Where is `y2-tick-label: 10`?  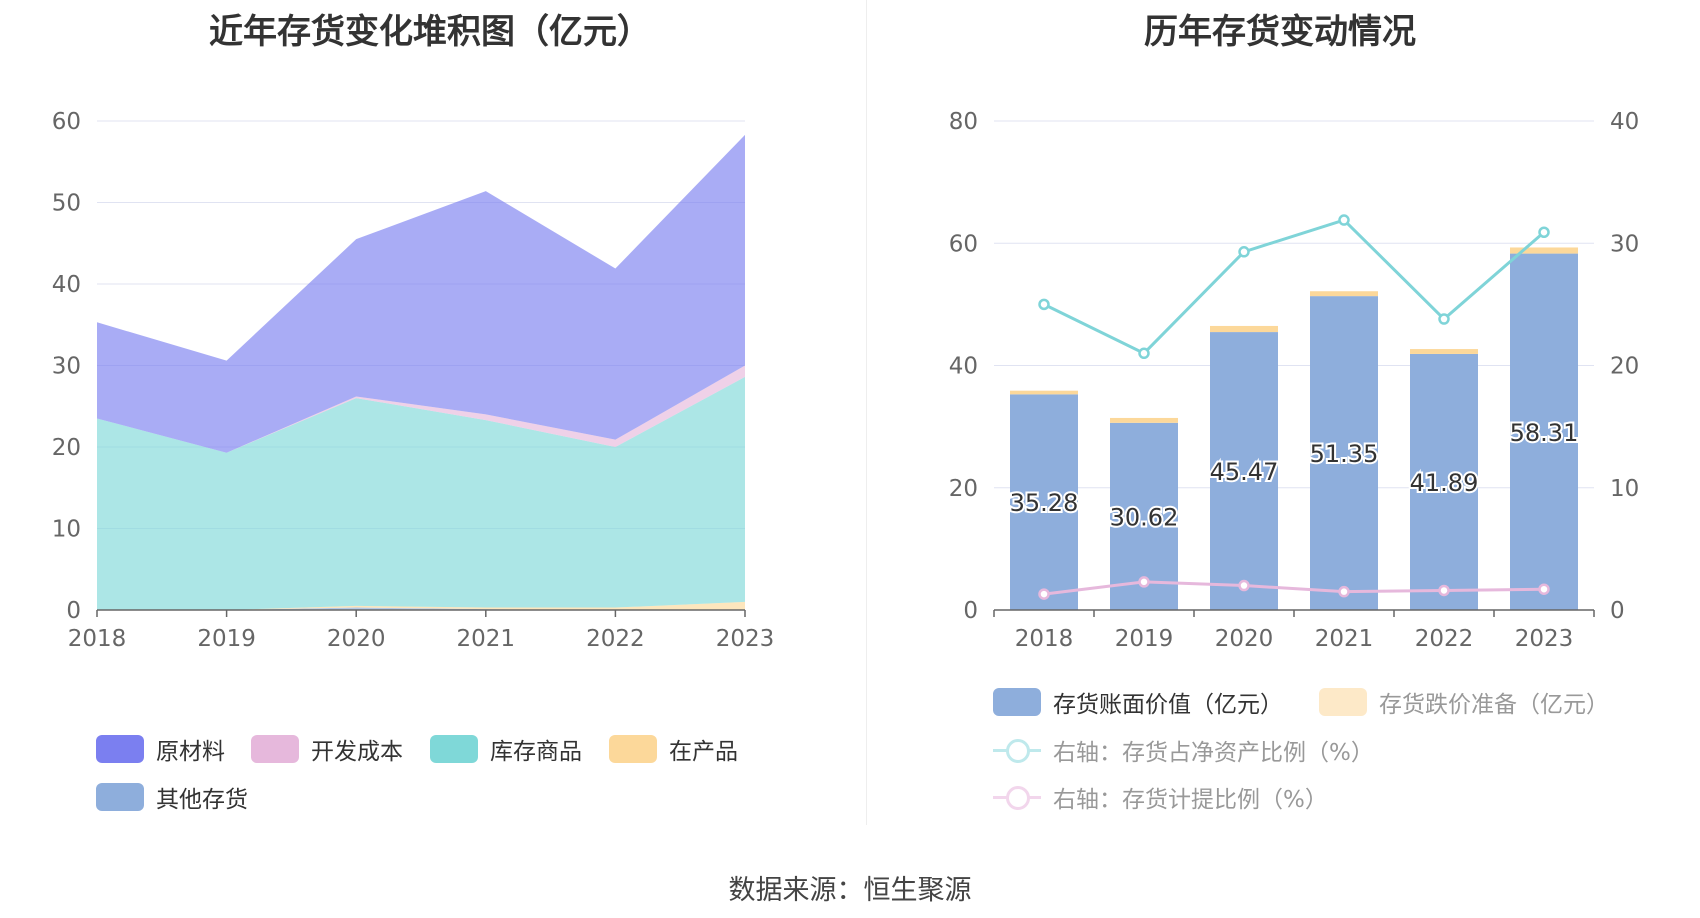
y2-tick-label: 10 is located at coordinates (1624, 489).